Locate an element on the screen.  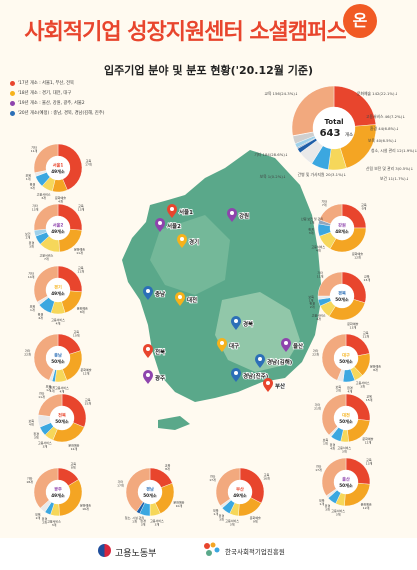
map-pin-광주: 광주 is located at coordinates (154, 377).